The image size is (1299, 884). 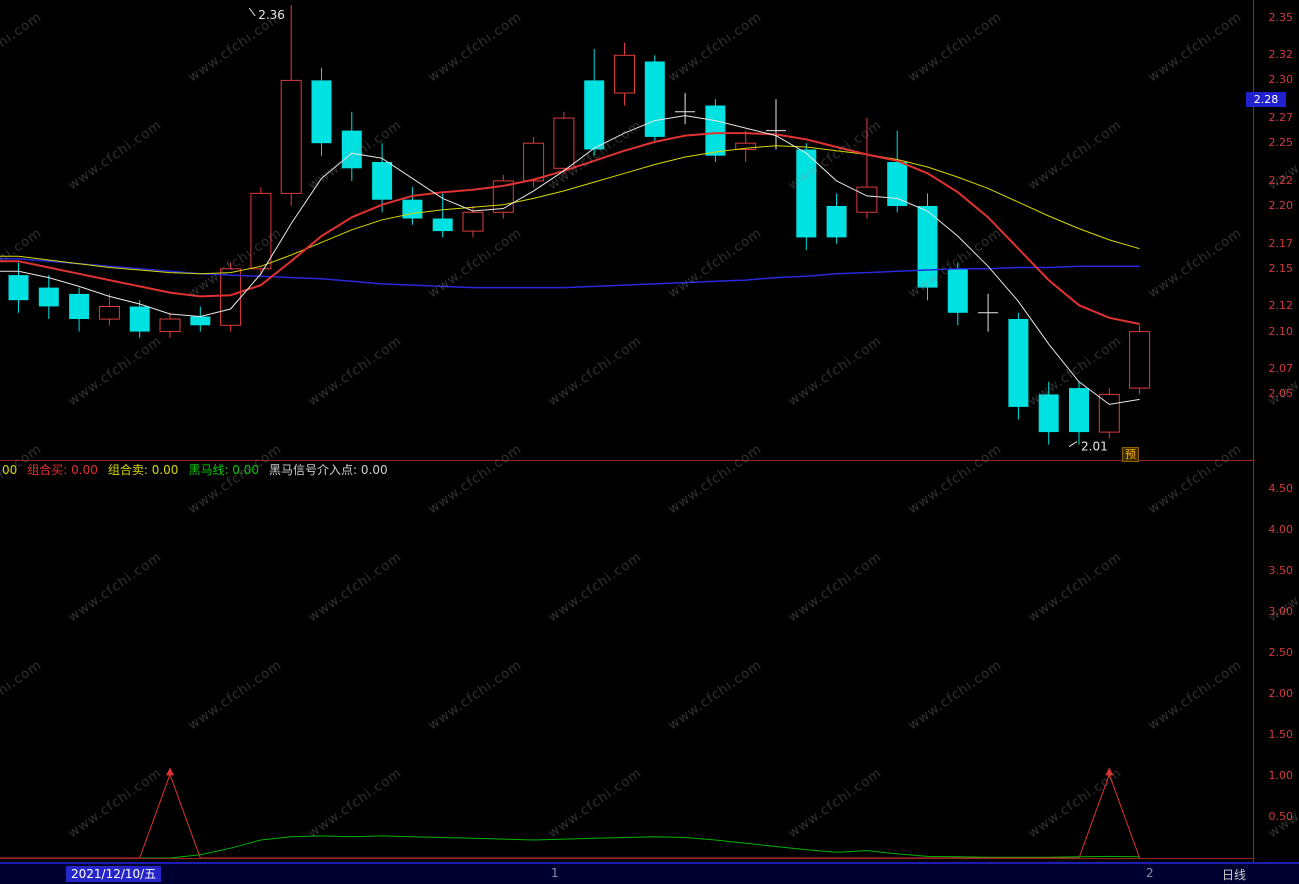 I want to click on date-cell: 2021/12/10/五, so click(x=114, y=874).